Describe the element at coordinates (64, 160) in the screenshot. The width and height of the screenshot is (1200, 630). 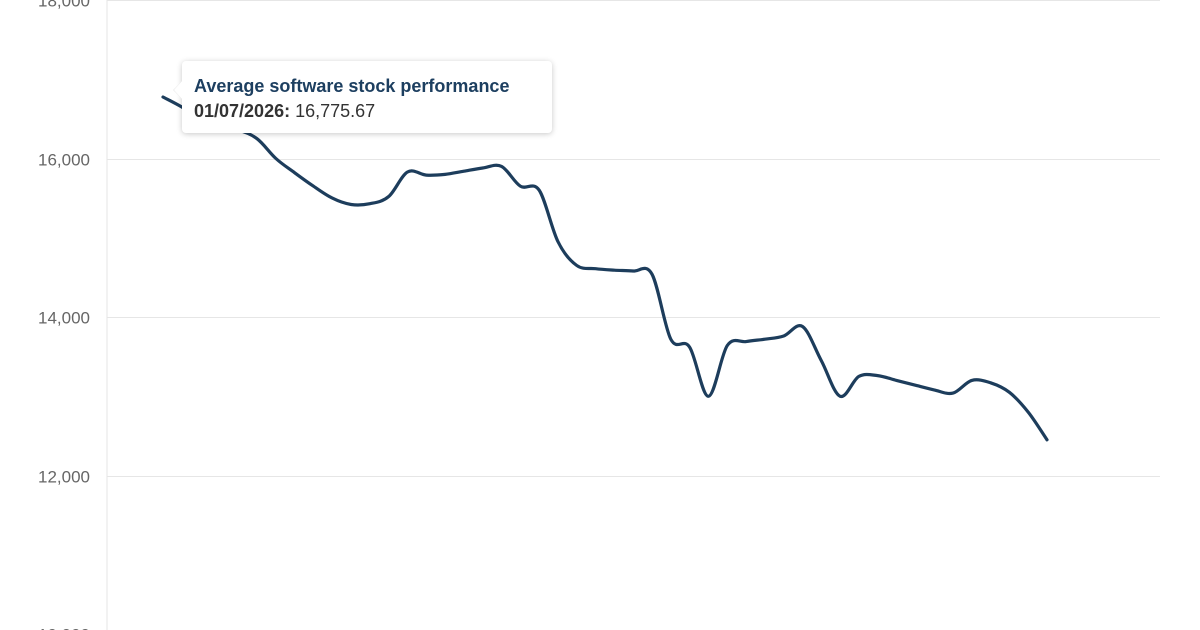
I see `y-tick-label: 16,000` at that location.